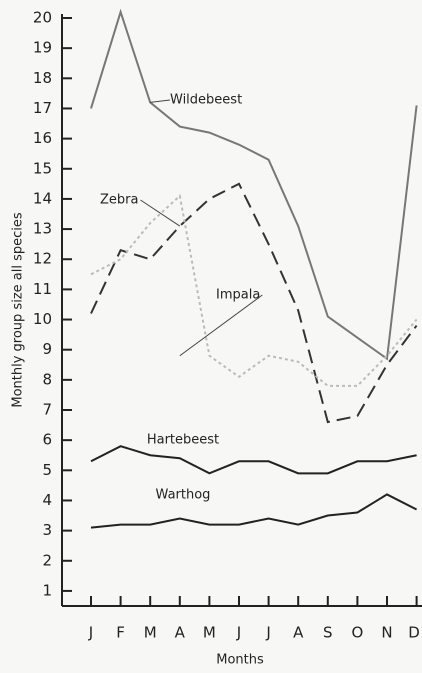 The height and width of the screenshot is (673, 422). I want to click on y-tick-label: 18, so click(42, 78).